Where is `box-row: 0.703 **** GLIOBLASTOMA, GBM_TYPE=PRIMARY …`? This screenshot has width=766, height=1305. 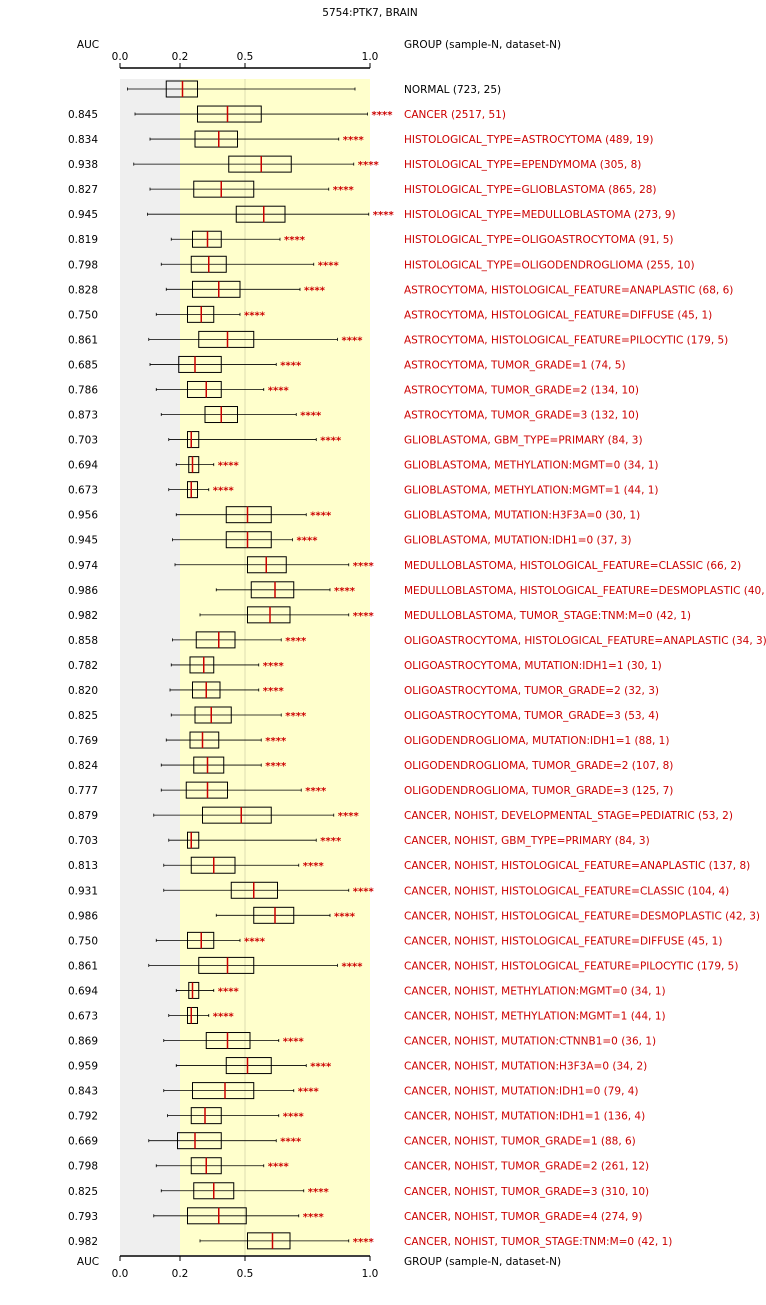 box-row: 0.703 **** GLIOBLASTOMA, GBM_TYPE=PRIMARY … is located at coordinates (355, 440).